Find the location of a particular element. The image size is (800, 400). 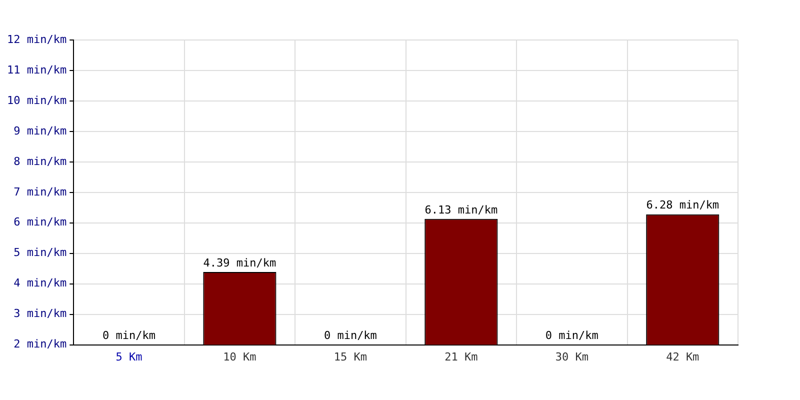

x-tick-label: 30 Km is located at coordinates (572, 357).